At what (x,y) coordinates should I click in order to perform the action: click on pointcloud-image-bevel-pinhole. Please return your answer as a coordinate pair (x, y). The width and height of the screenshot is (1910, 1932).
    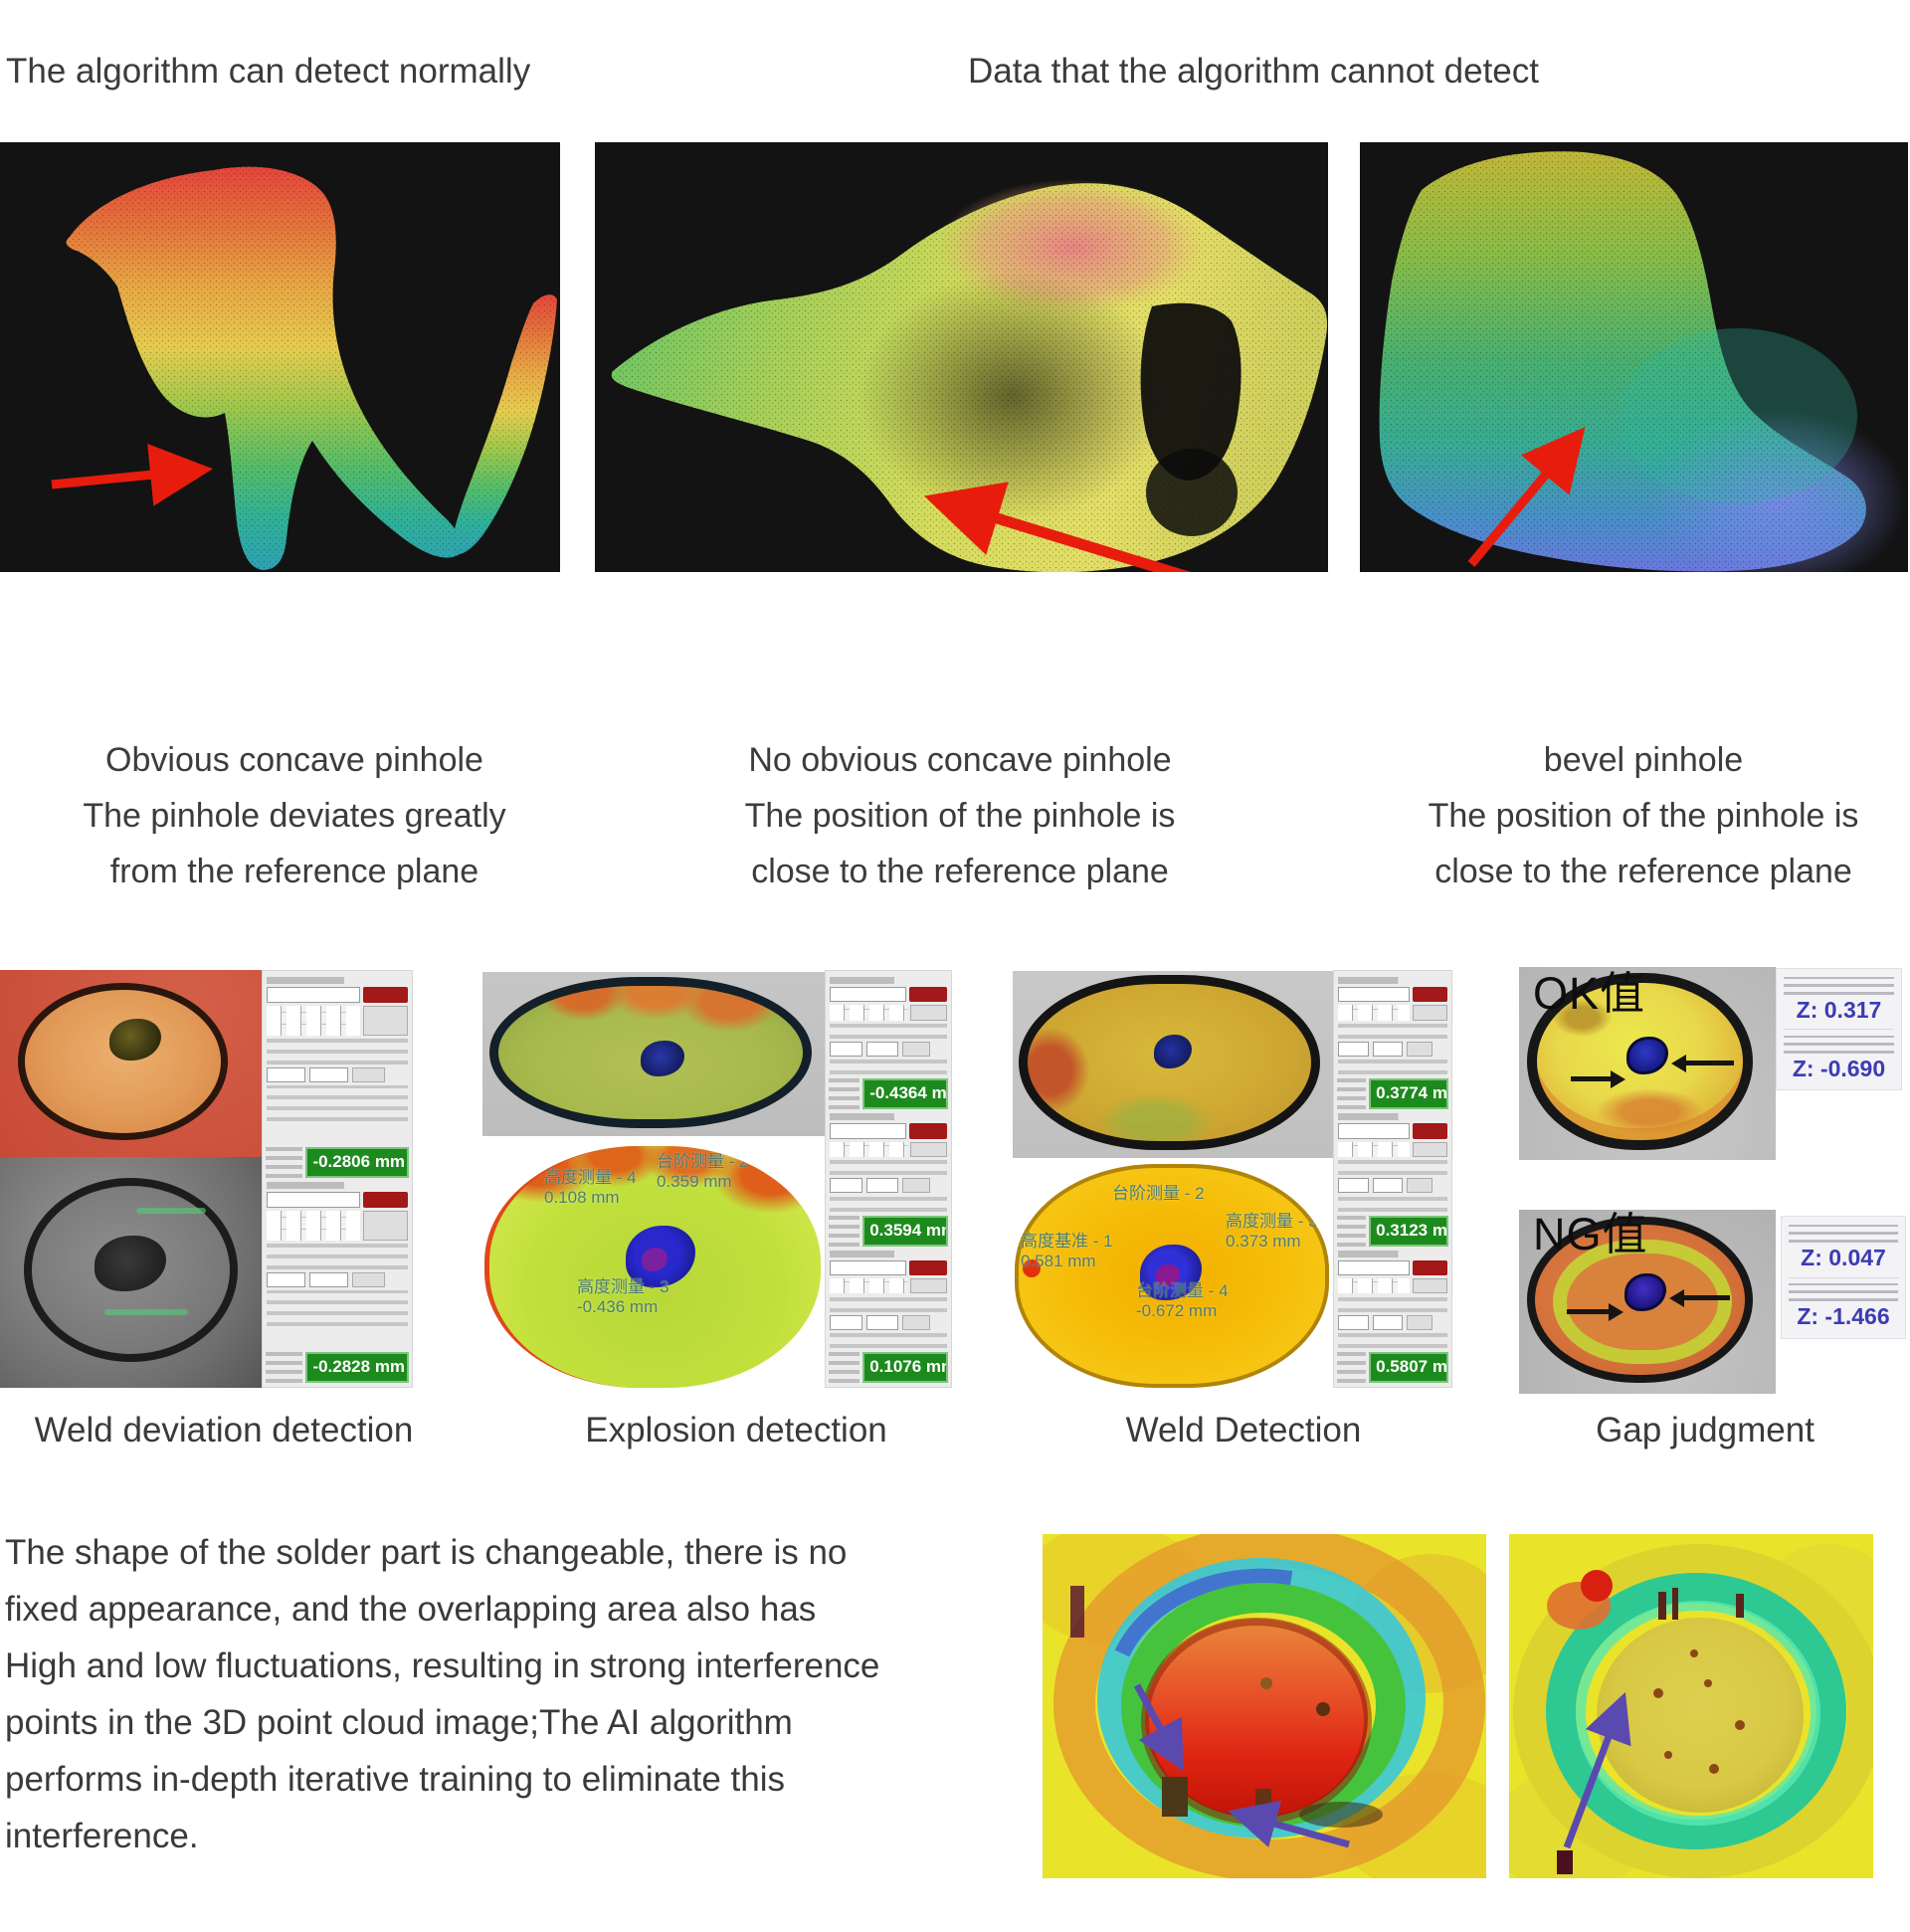
    Looking at the image, I should click on (1634, 357).